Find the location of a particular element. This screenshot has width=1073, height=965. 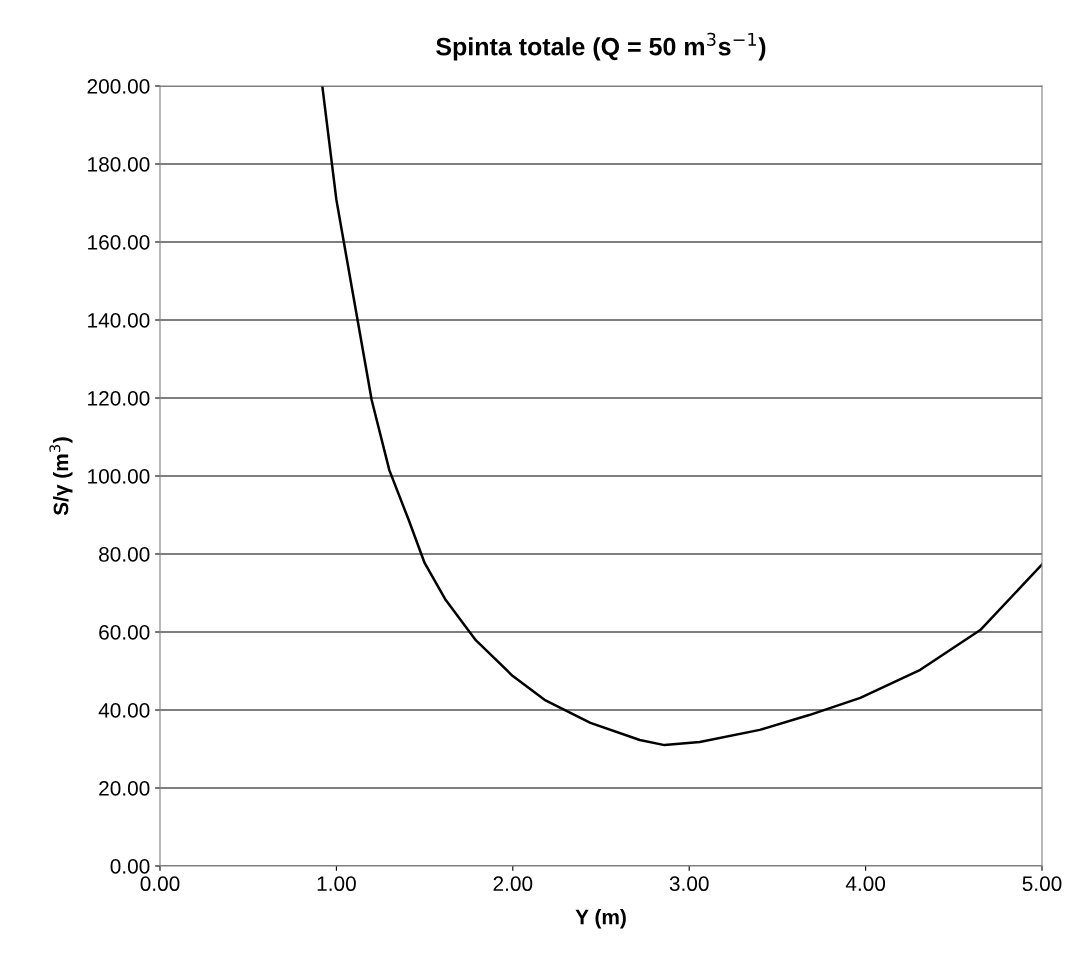

y-tick-label: 120.00 is located at coordinates (119, 398).